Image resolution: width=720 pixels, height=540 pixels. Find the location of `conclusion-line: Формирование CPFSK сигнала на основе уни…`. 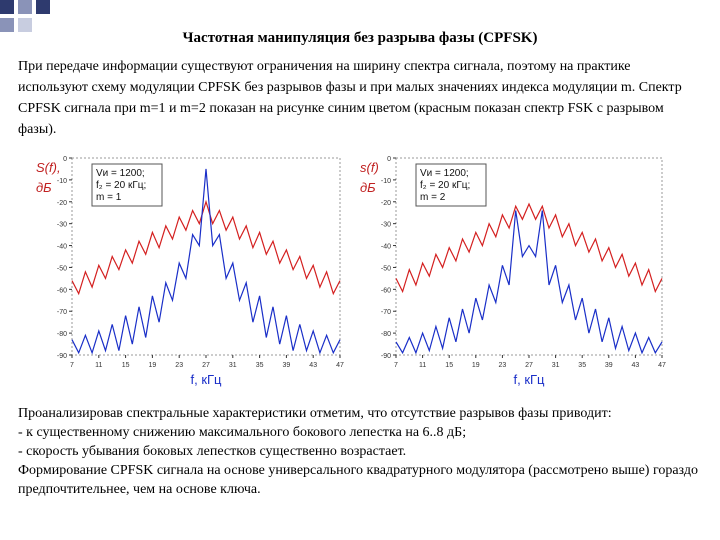

conclusion-line: Формирование CPFSK сигнала на основе уни… is located at coordinates (358, 480).